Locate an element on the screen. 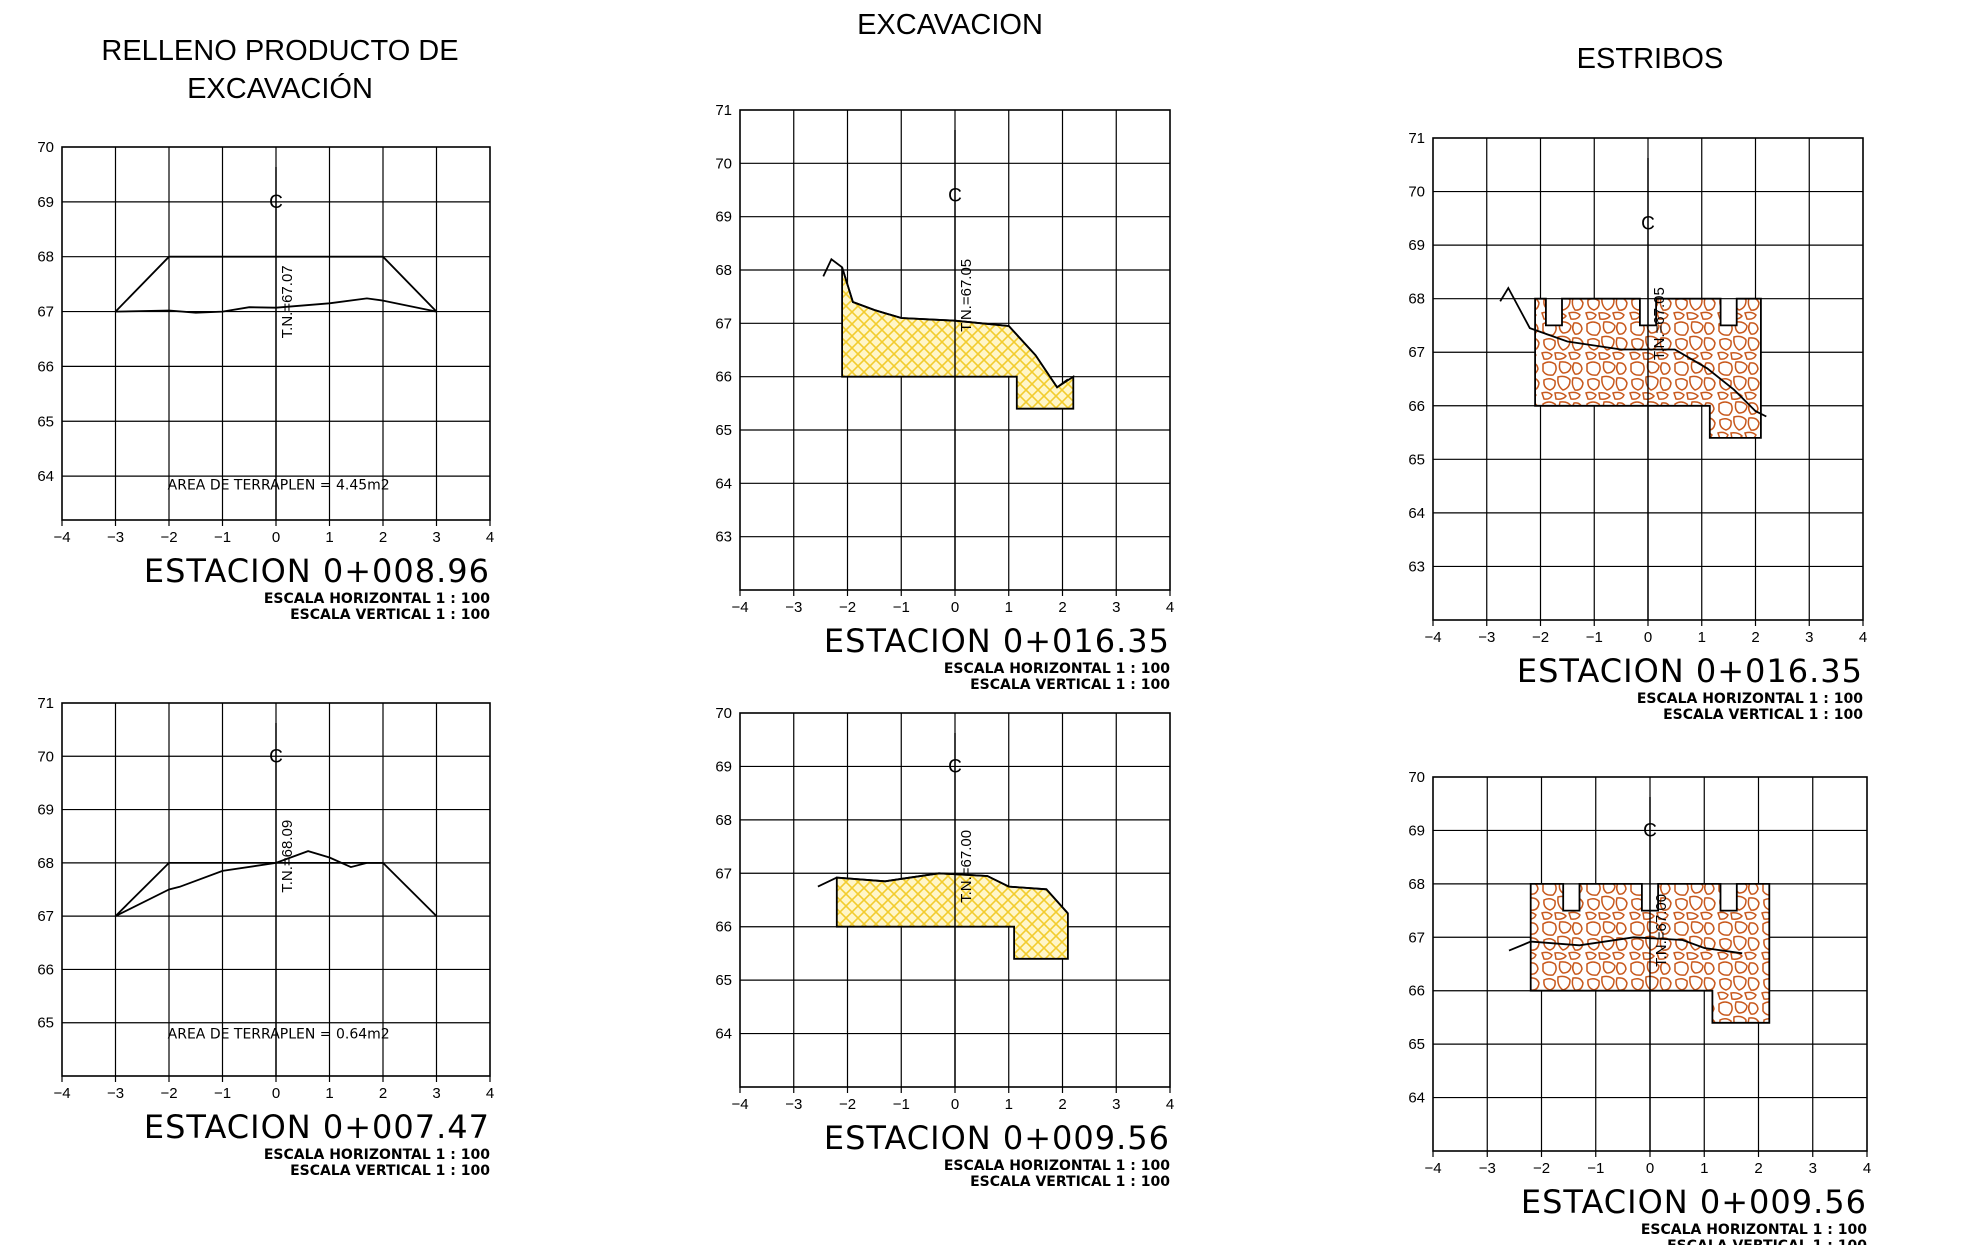  tn-label: T.N.=67.07 is located at coordinates (287, 301).